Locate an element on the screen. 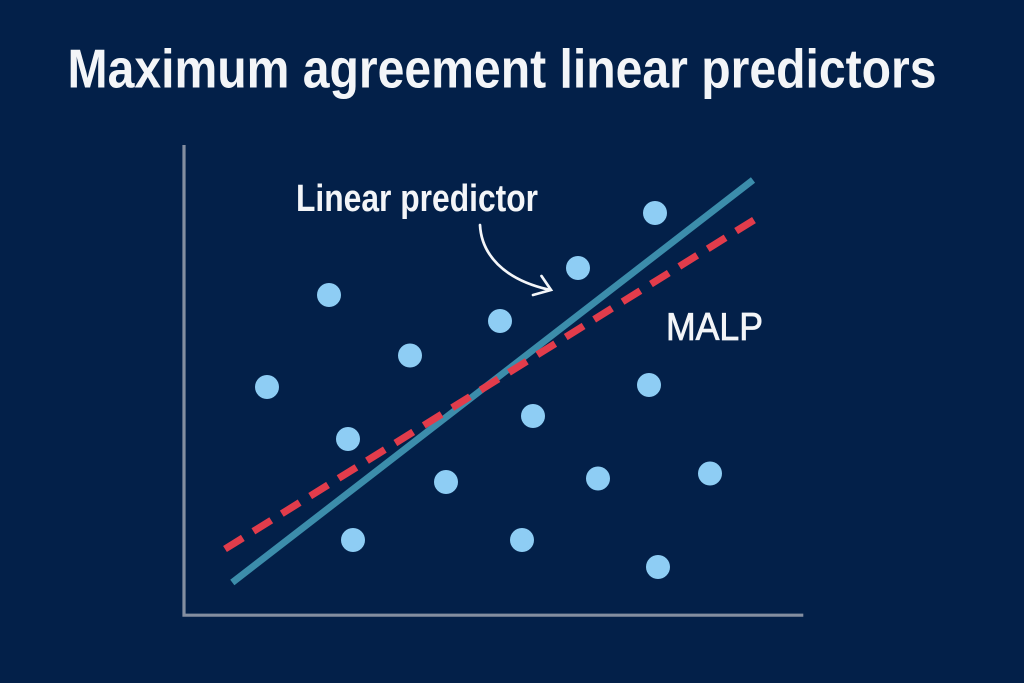 The image size is (1024, 683). svg-text:Maximum agreement linear predi: Maximum agreement linear predictors is located at coordinates (502, 69).